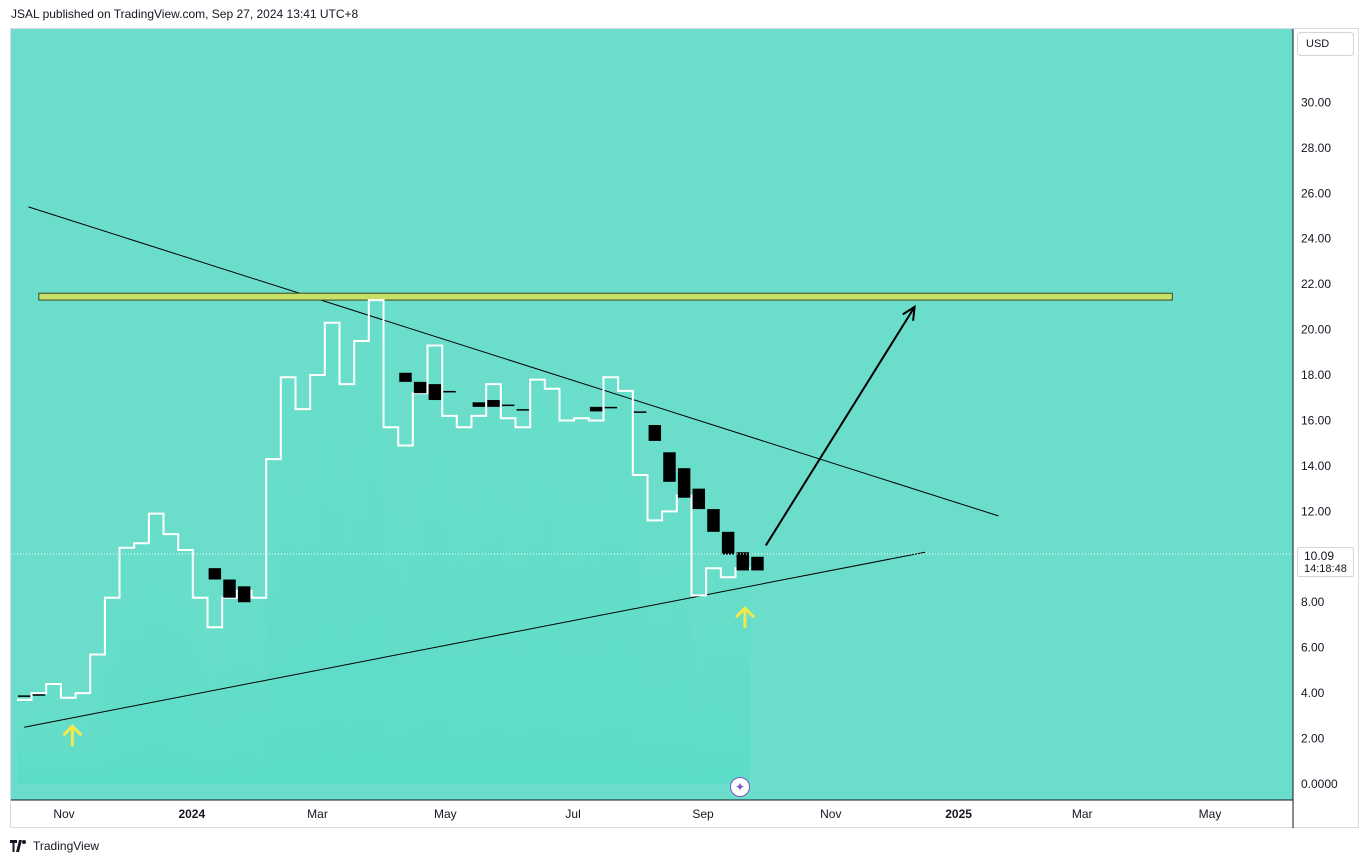  I want to click on time-tick-label: 2024, so click(191, 814).